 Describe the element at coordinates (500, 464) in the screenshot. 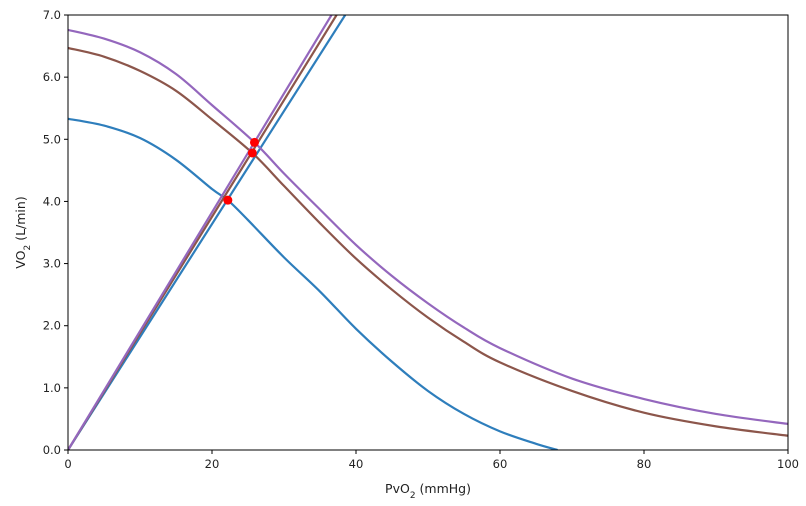

I see `x-tick-label: 60` at that location.